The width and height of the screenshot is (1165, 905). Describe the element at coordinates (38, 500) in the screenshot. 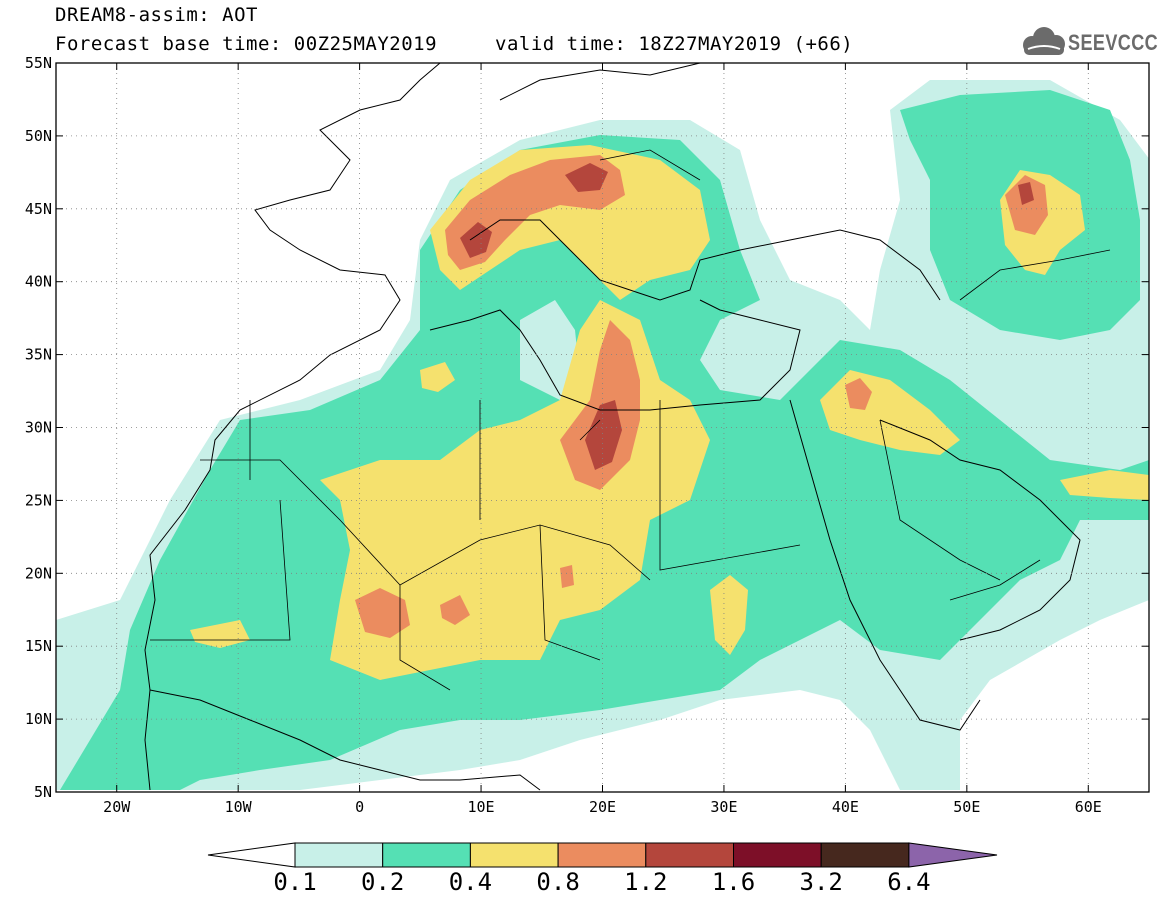

I see `lat-label: 25N` at that location.